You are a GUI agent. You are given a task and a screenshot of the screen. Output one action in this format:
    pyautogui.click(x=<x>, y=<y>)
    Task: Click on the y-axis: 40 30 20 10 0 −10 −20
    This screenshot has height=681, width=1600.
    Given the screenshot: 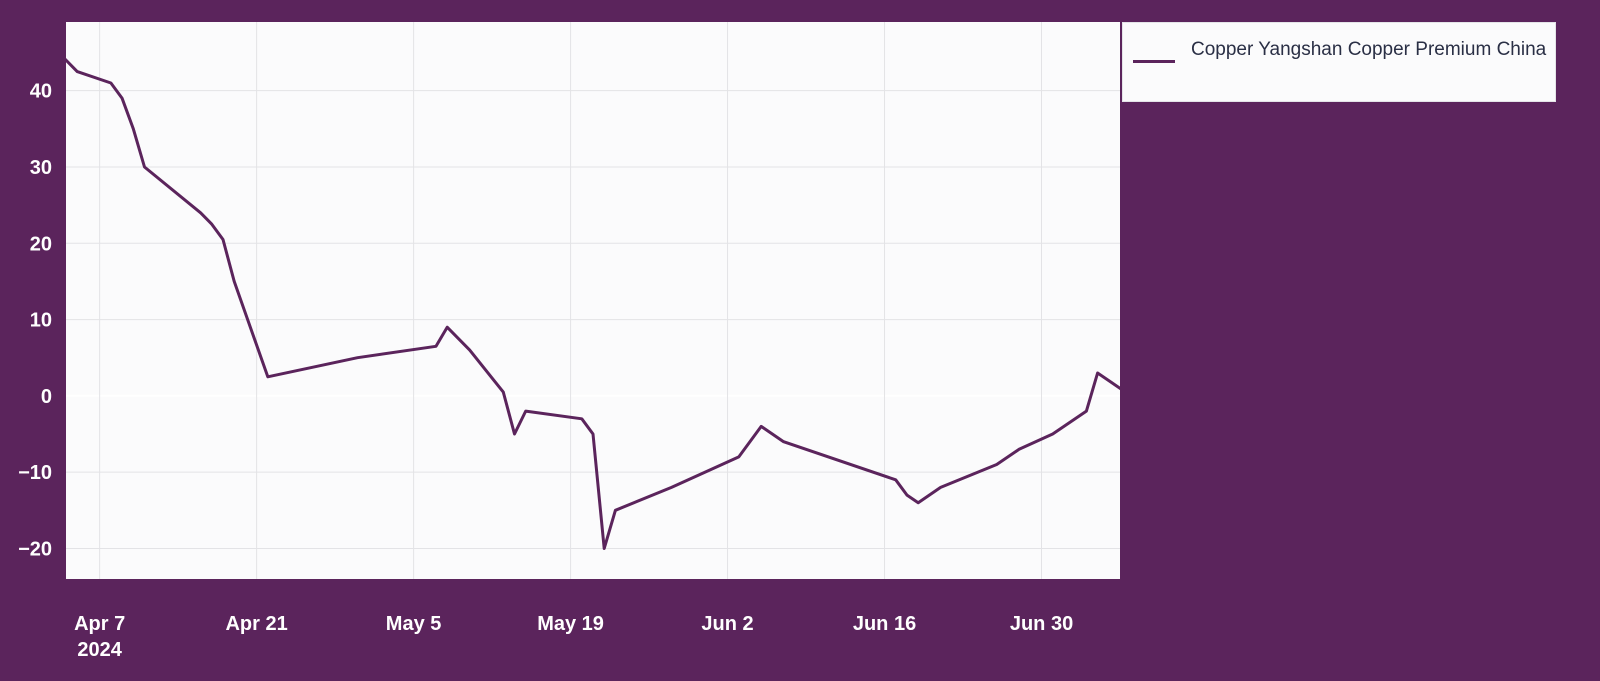 What is the action you would take?
    pyautogui.click(x=35, y=321)
    